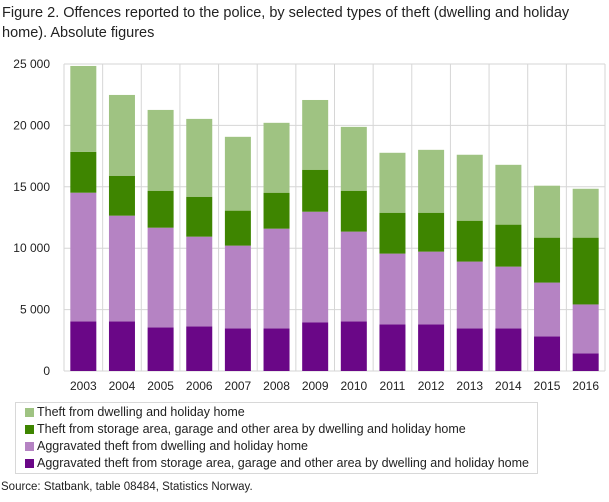  Describe the element at coordinates (31, 64) in the screenshot. I see `y-tick-label: 25 000` at that location.